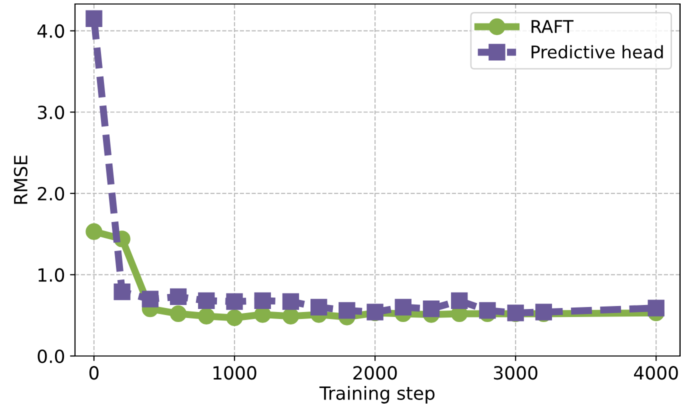 This screenshot has width=681, height=404. Describe the element at coordinates (597, 52) in the screenshot. I see `legend-label: Predictive head` at that location.